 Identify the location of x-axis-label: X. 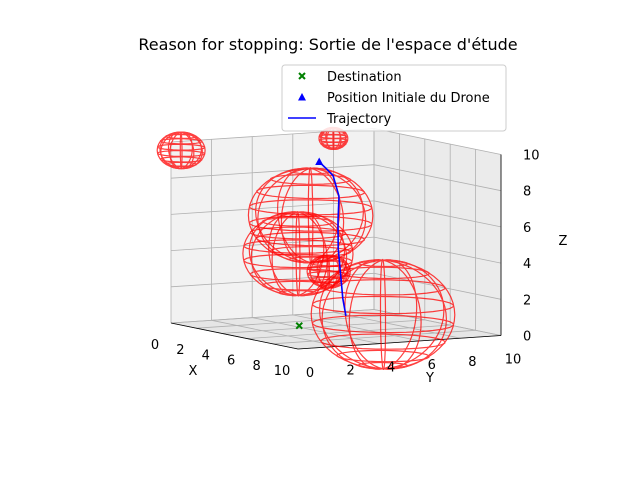
(193, 371).